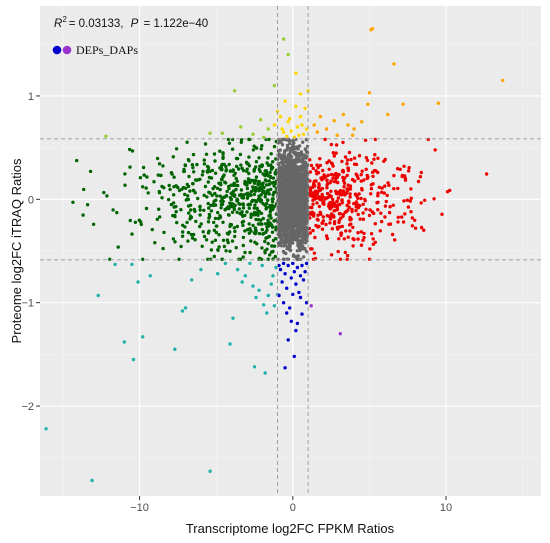 The height and width of the screenshot is (543, 550). Describe the element at coordinates (290, 528) in the screenshot. I see `x-axis-title: Transcriptome log2FC FPKM Ratios` at that location.